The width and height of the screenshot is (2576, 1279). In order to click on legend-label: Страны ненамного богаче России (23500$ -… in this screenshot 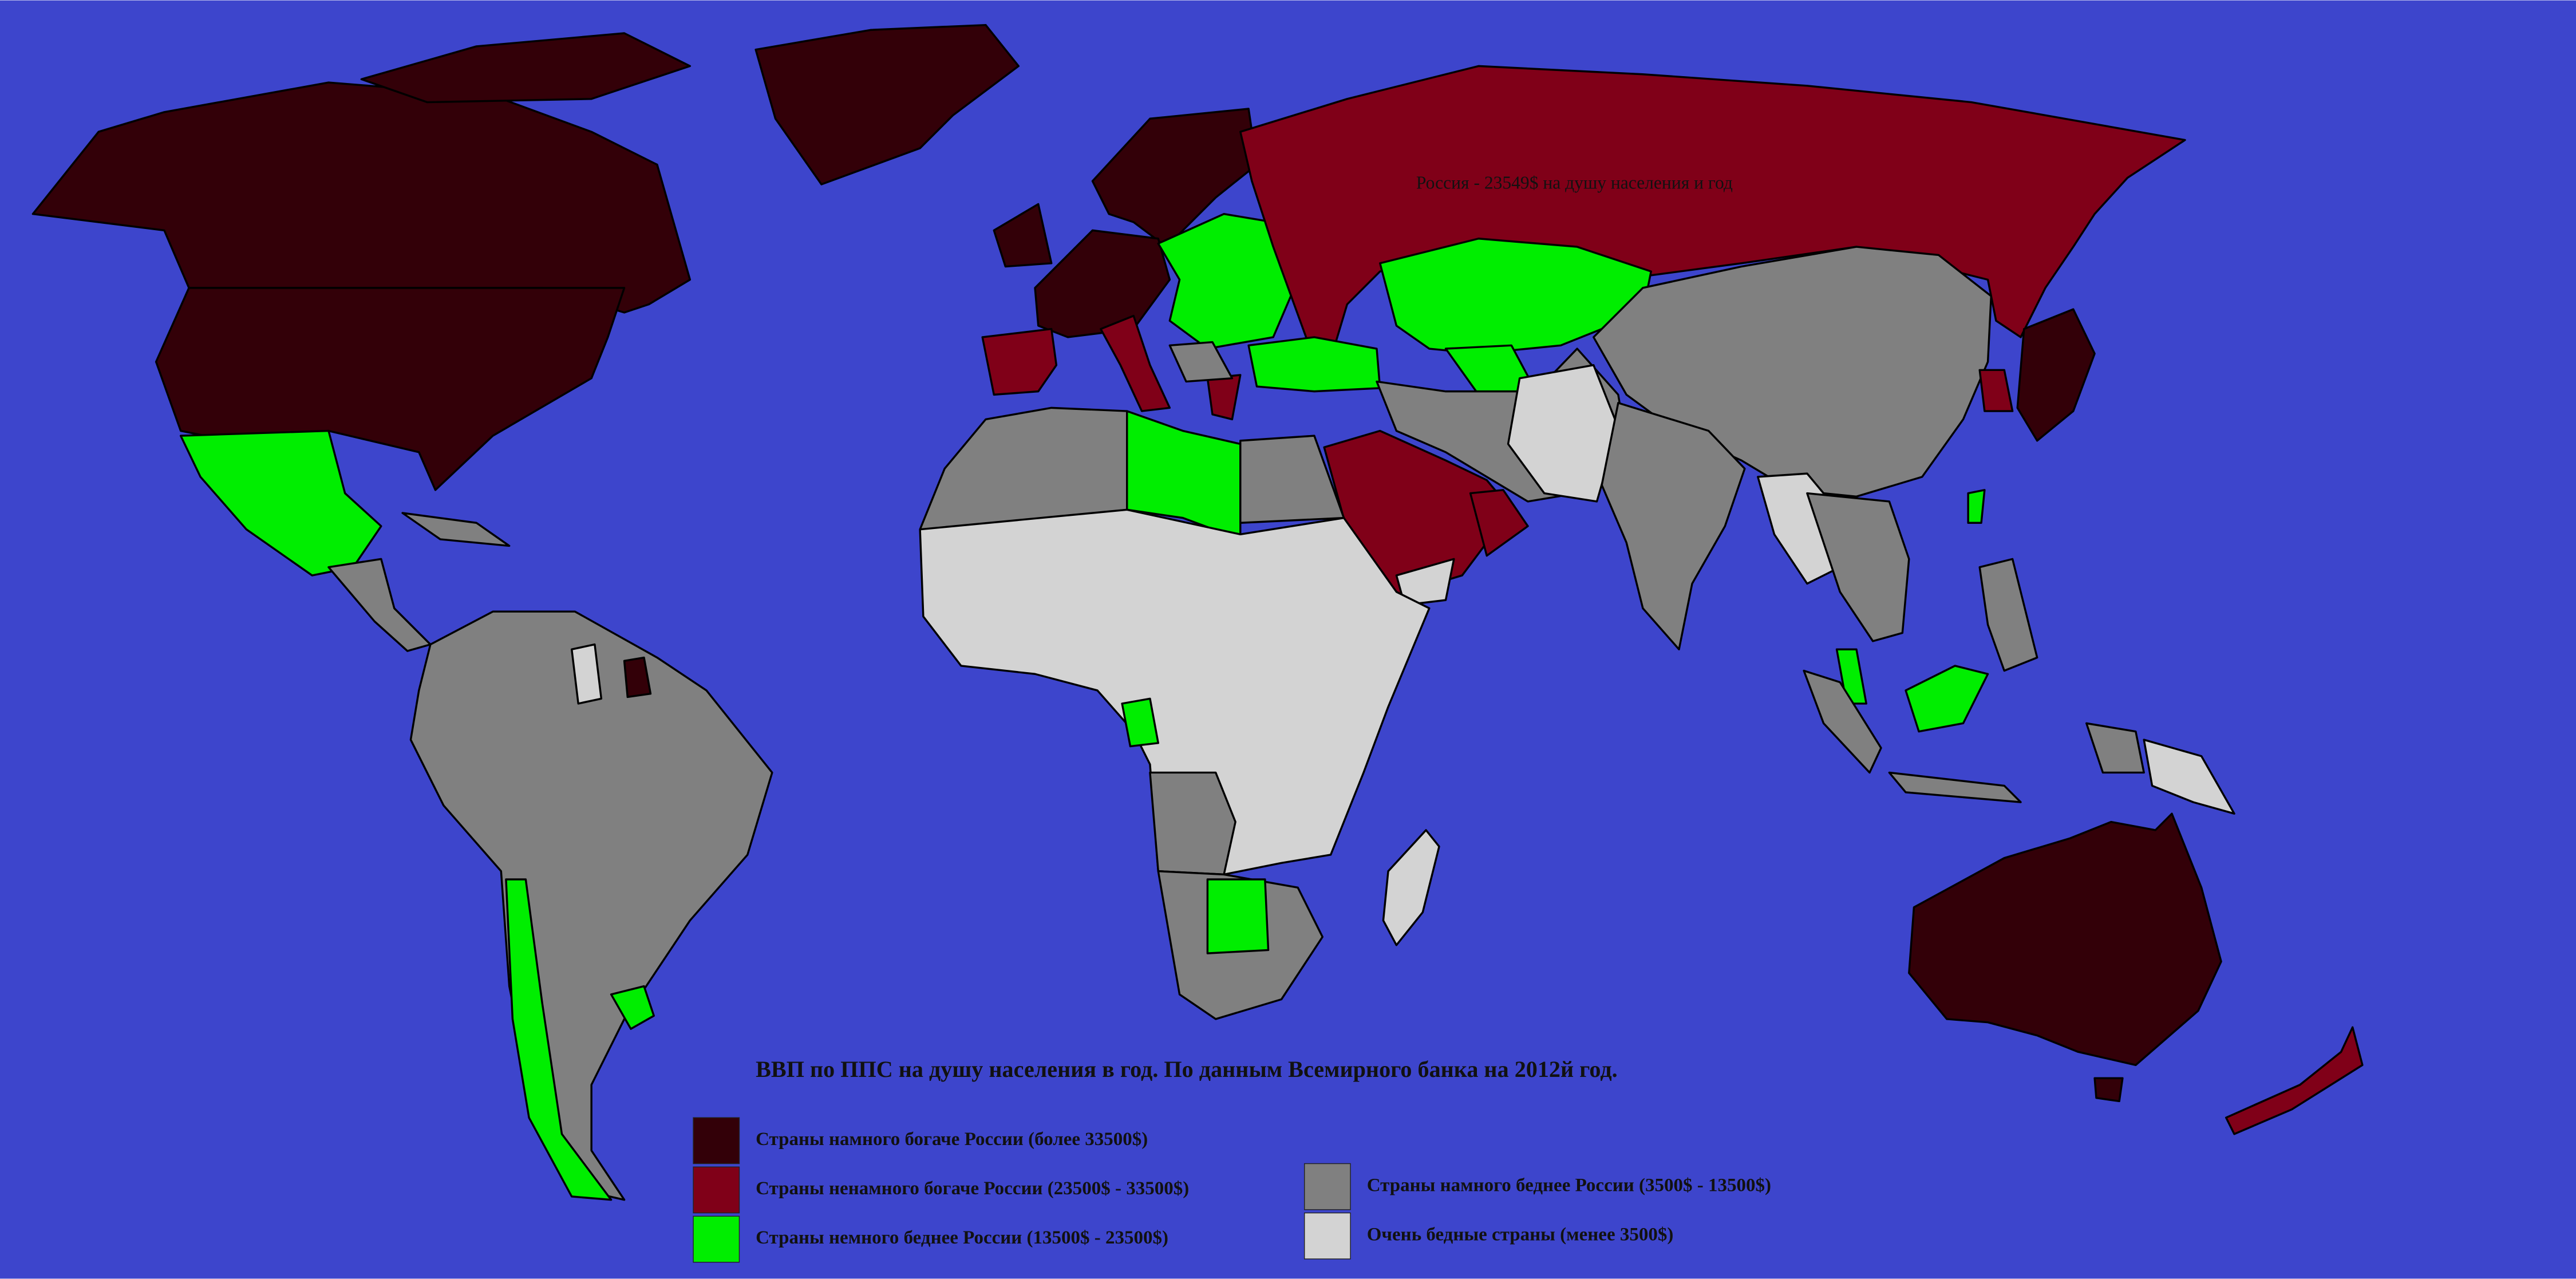, I will do `click(972, 1188)`.